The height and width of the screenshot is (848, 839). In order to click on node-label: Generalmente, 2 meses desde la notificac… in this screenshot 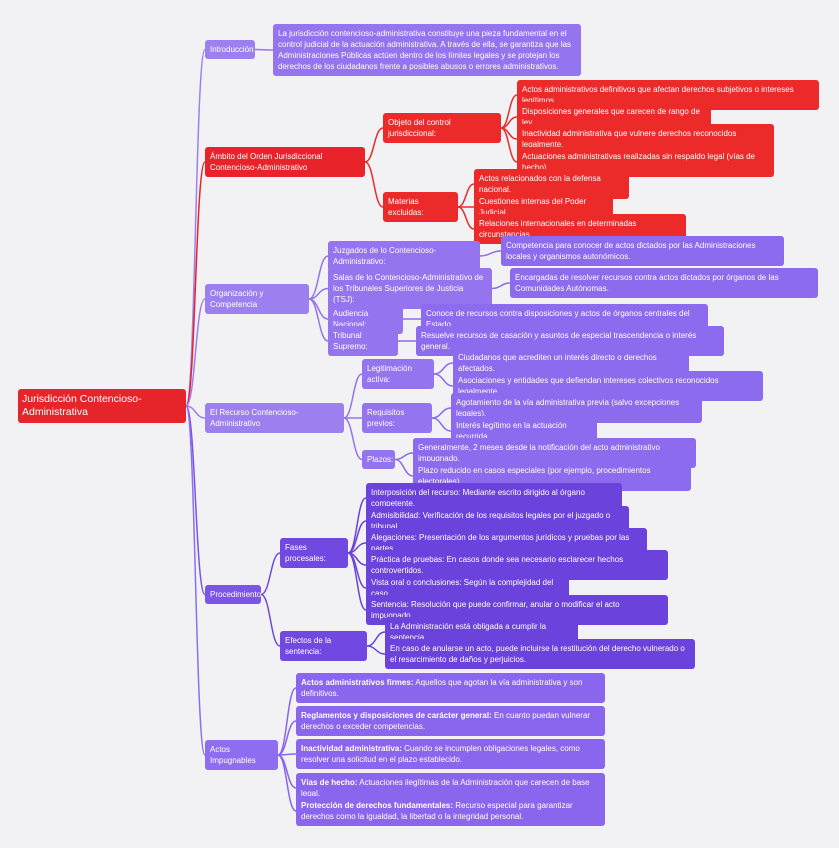, I will do `click(539, 453)`.